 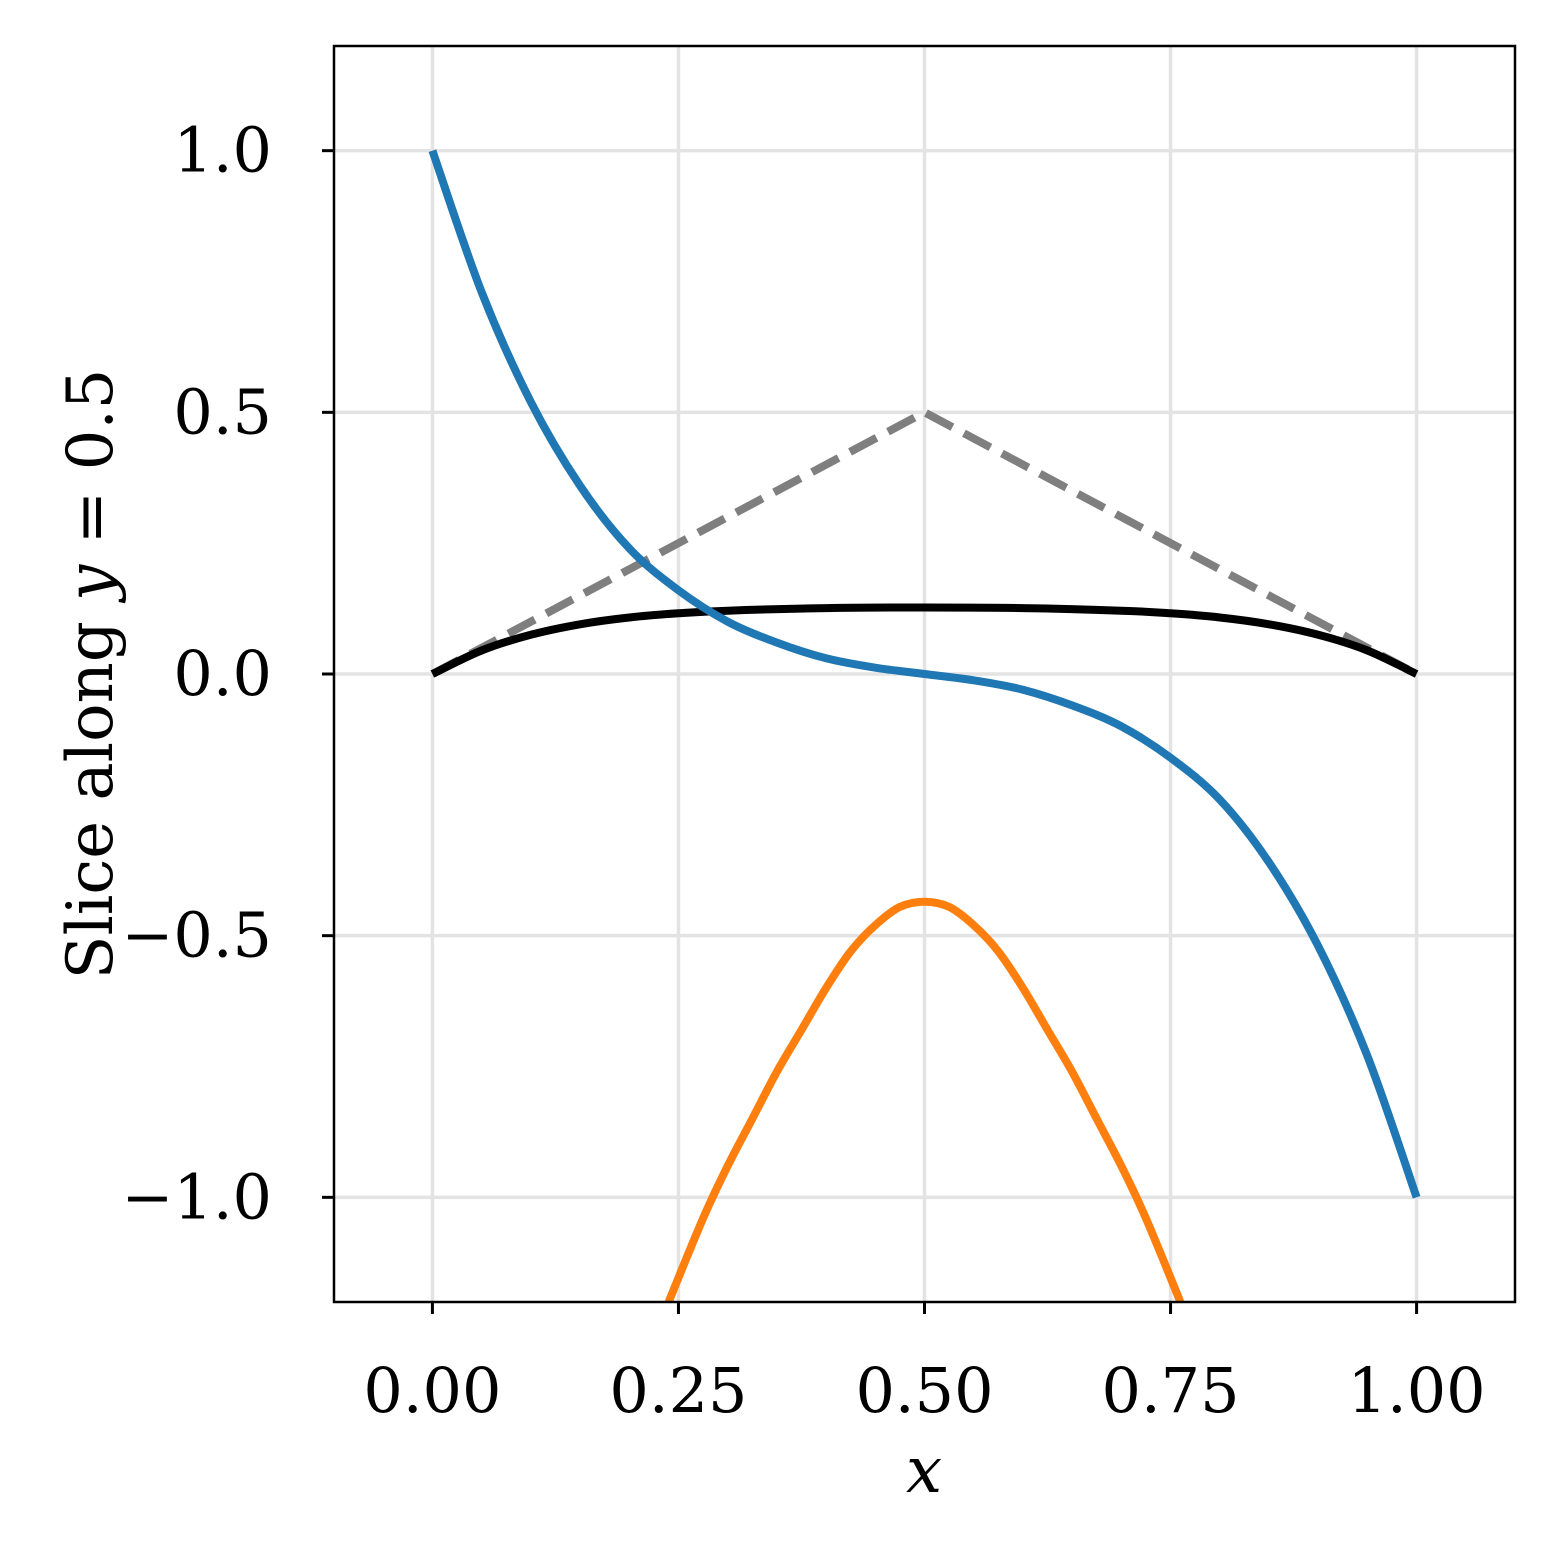 I want to click on y-axis-label: Slice along y = 0.5, so click(x=91, y=674).